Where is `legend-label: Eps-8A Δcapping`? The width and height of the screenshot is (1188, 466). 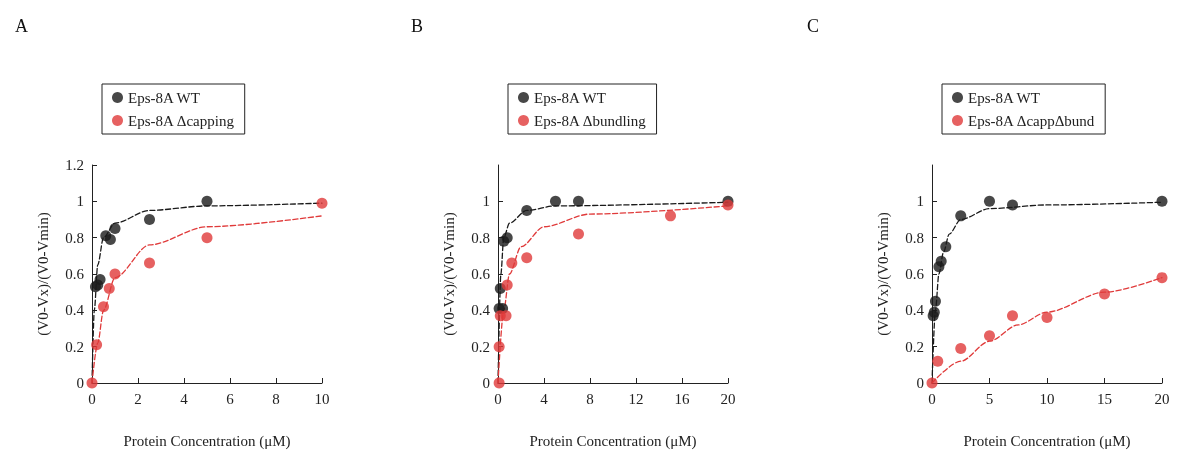
legend-label: Eps-8A Δcapping is located at coordinates (181, 120).